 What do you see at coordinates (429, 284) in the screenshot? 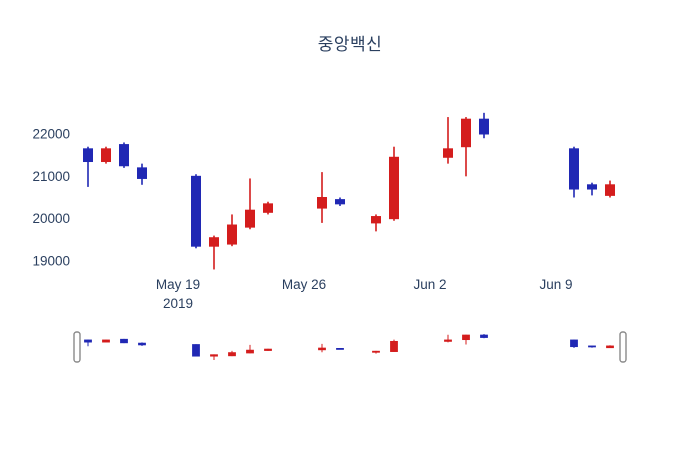
I see `x-tick-label: Jun 2` at bounding box center [429, 284].